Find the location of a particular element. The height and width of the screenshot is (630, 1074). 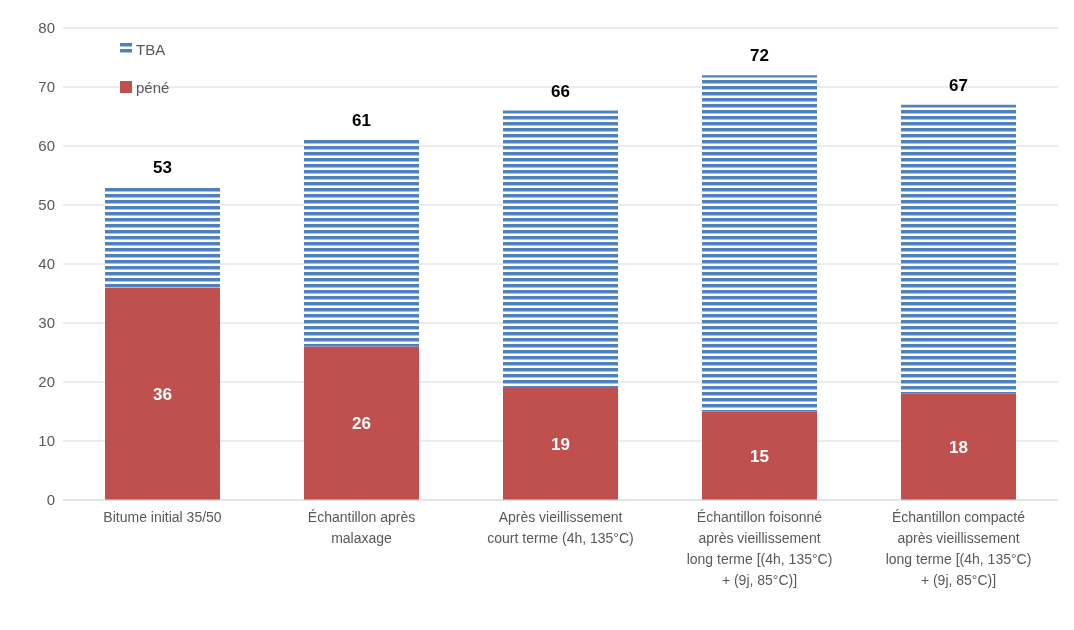

y-tick-label: 50 is located at coordinates (46, 205).